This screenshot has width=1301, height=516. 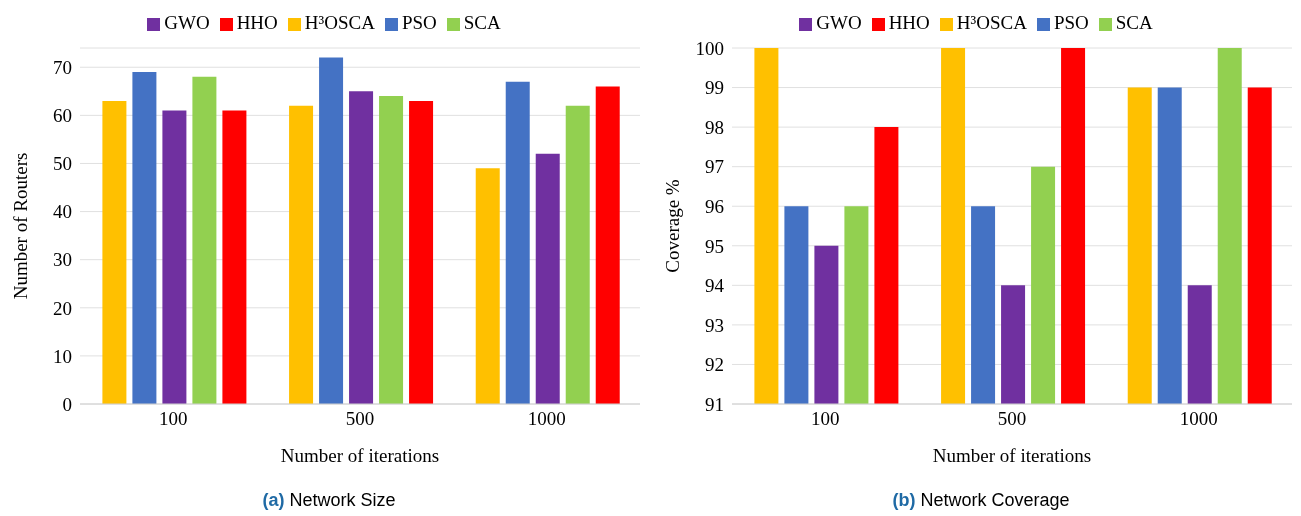 What do you see at coordinates (715, 286) in the screenshot?
I see `y-tick-label: 94` at bounding box center [715, 286].